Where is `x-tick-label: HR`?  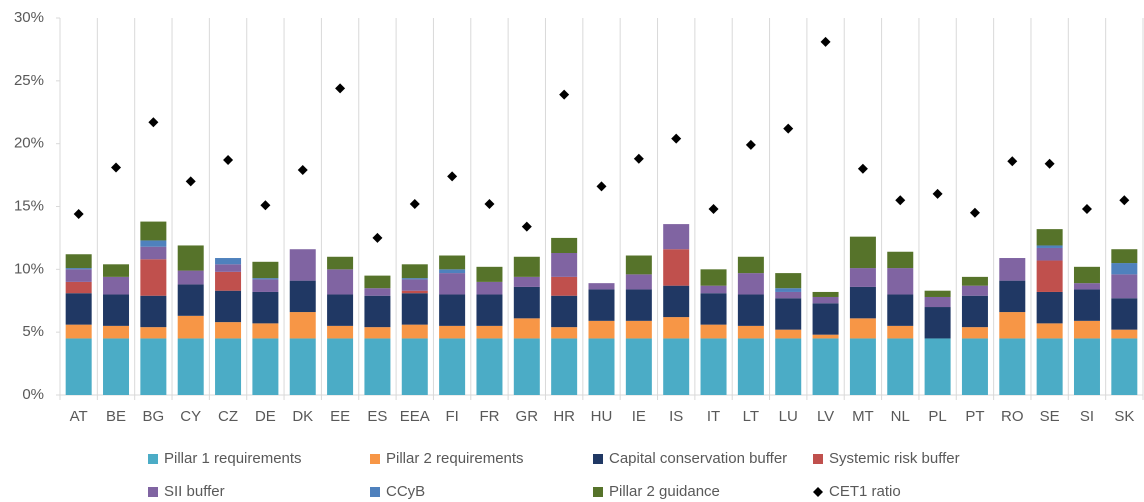 x-tick-label: HR is located at coordinates (564, 416).